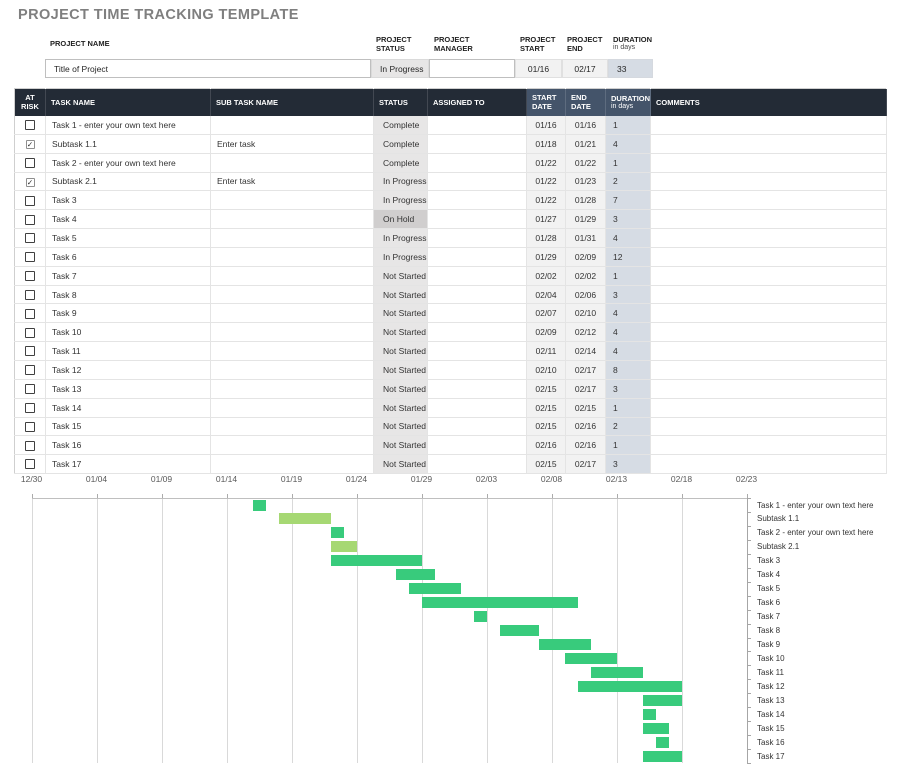  What do you see at coordinates (546, 125) in the screenshot?
I see `start-date-cell: 01/16` at bounding box center [546, 125].